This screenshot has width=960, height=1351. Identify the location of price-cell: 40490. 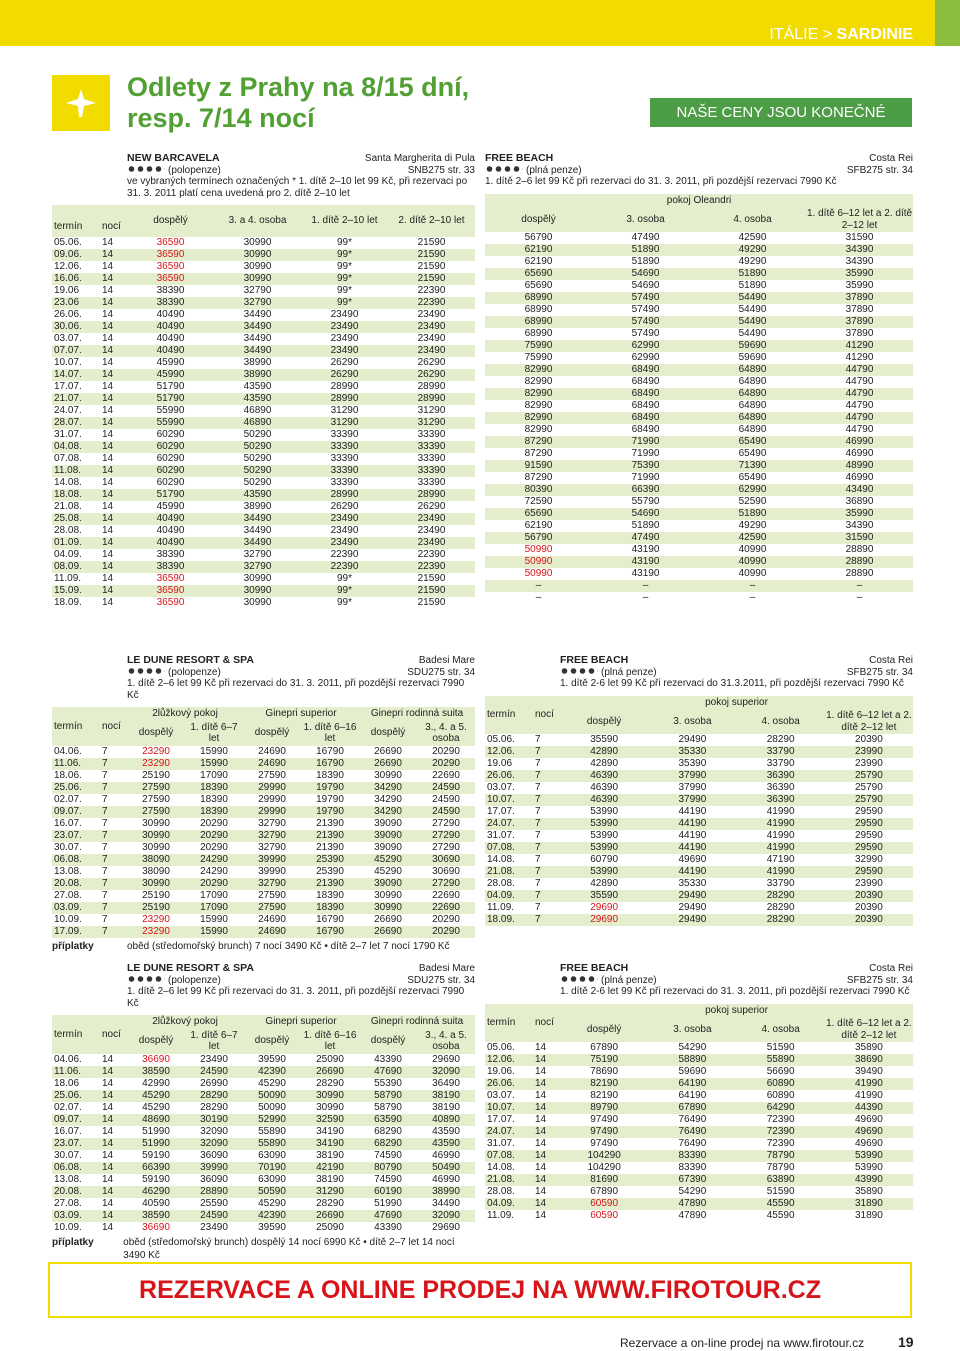
(170, 530).